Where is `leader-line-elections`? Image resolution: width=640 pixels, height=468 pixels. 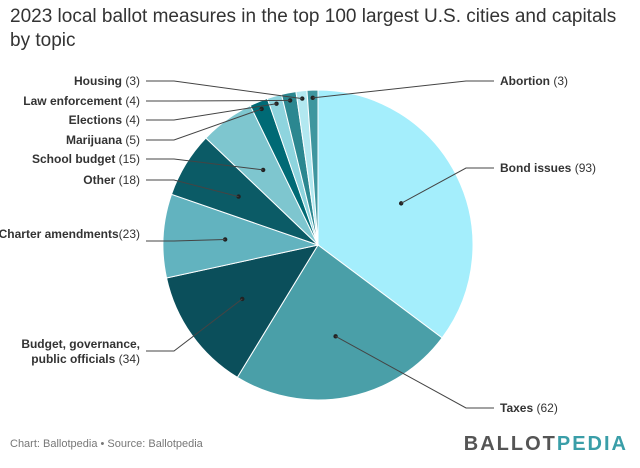
leader-line-elections is located at coordinates (211, 112).